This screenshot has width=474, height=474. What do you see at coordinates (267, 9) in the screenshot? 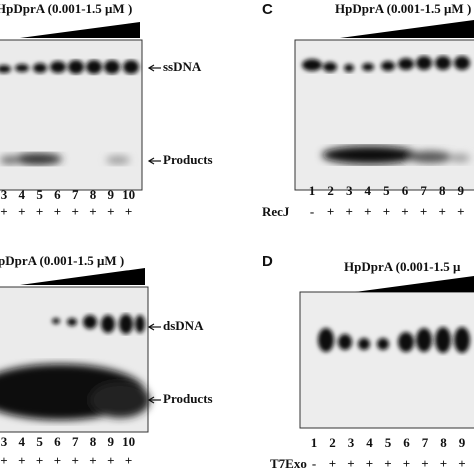
I see `panel-letter: C` at bounding box center [267, 9].